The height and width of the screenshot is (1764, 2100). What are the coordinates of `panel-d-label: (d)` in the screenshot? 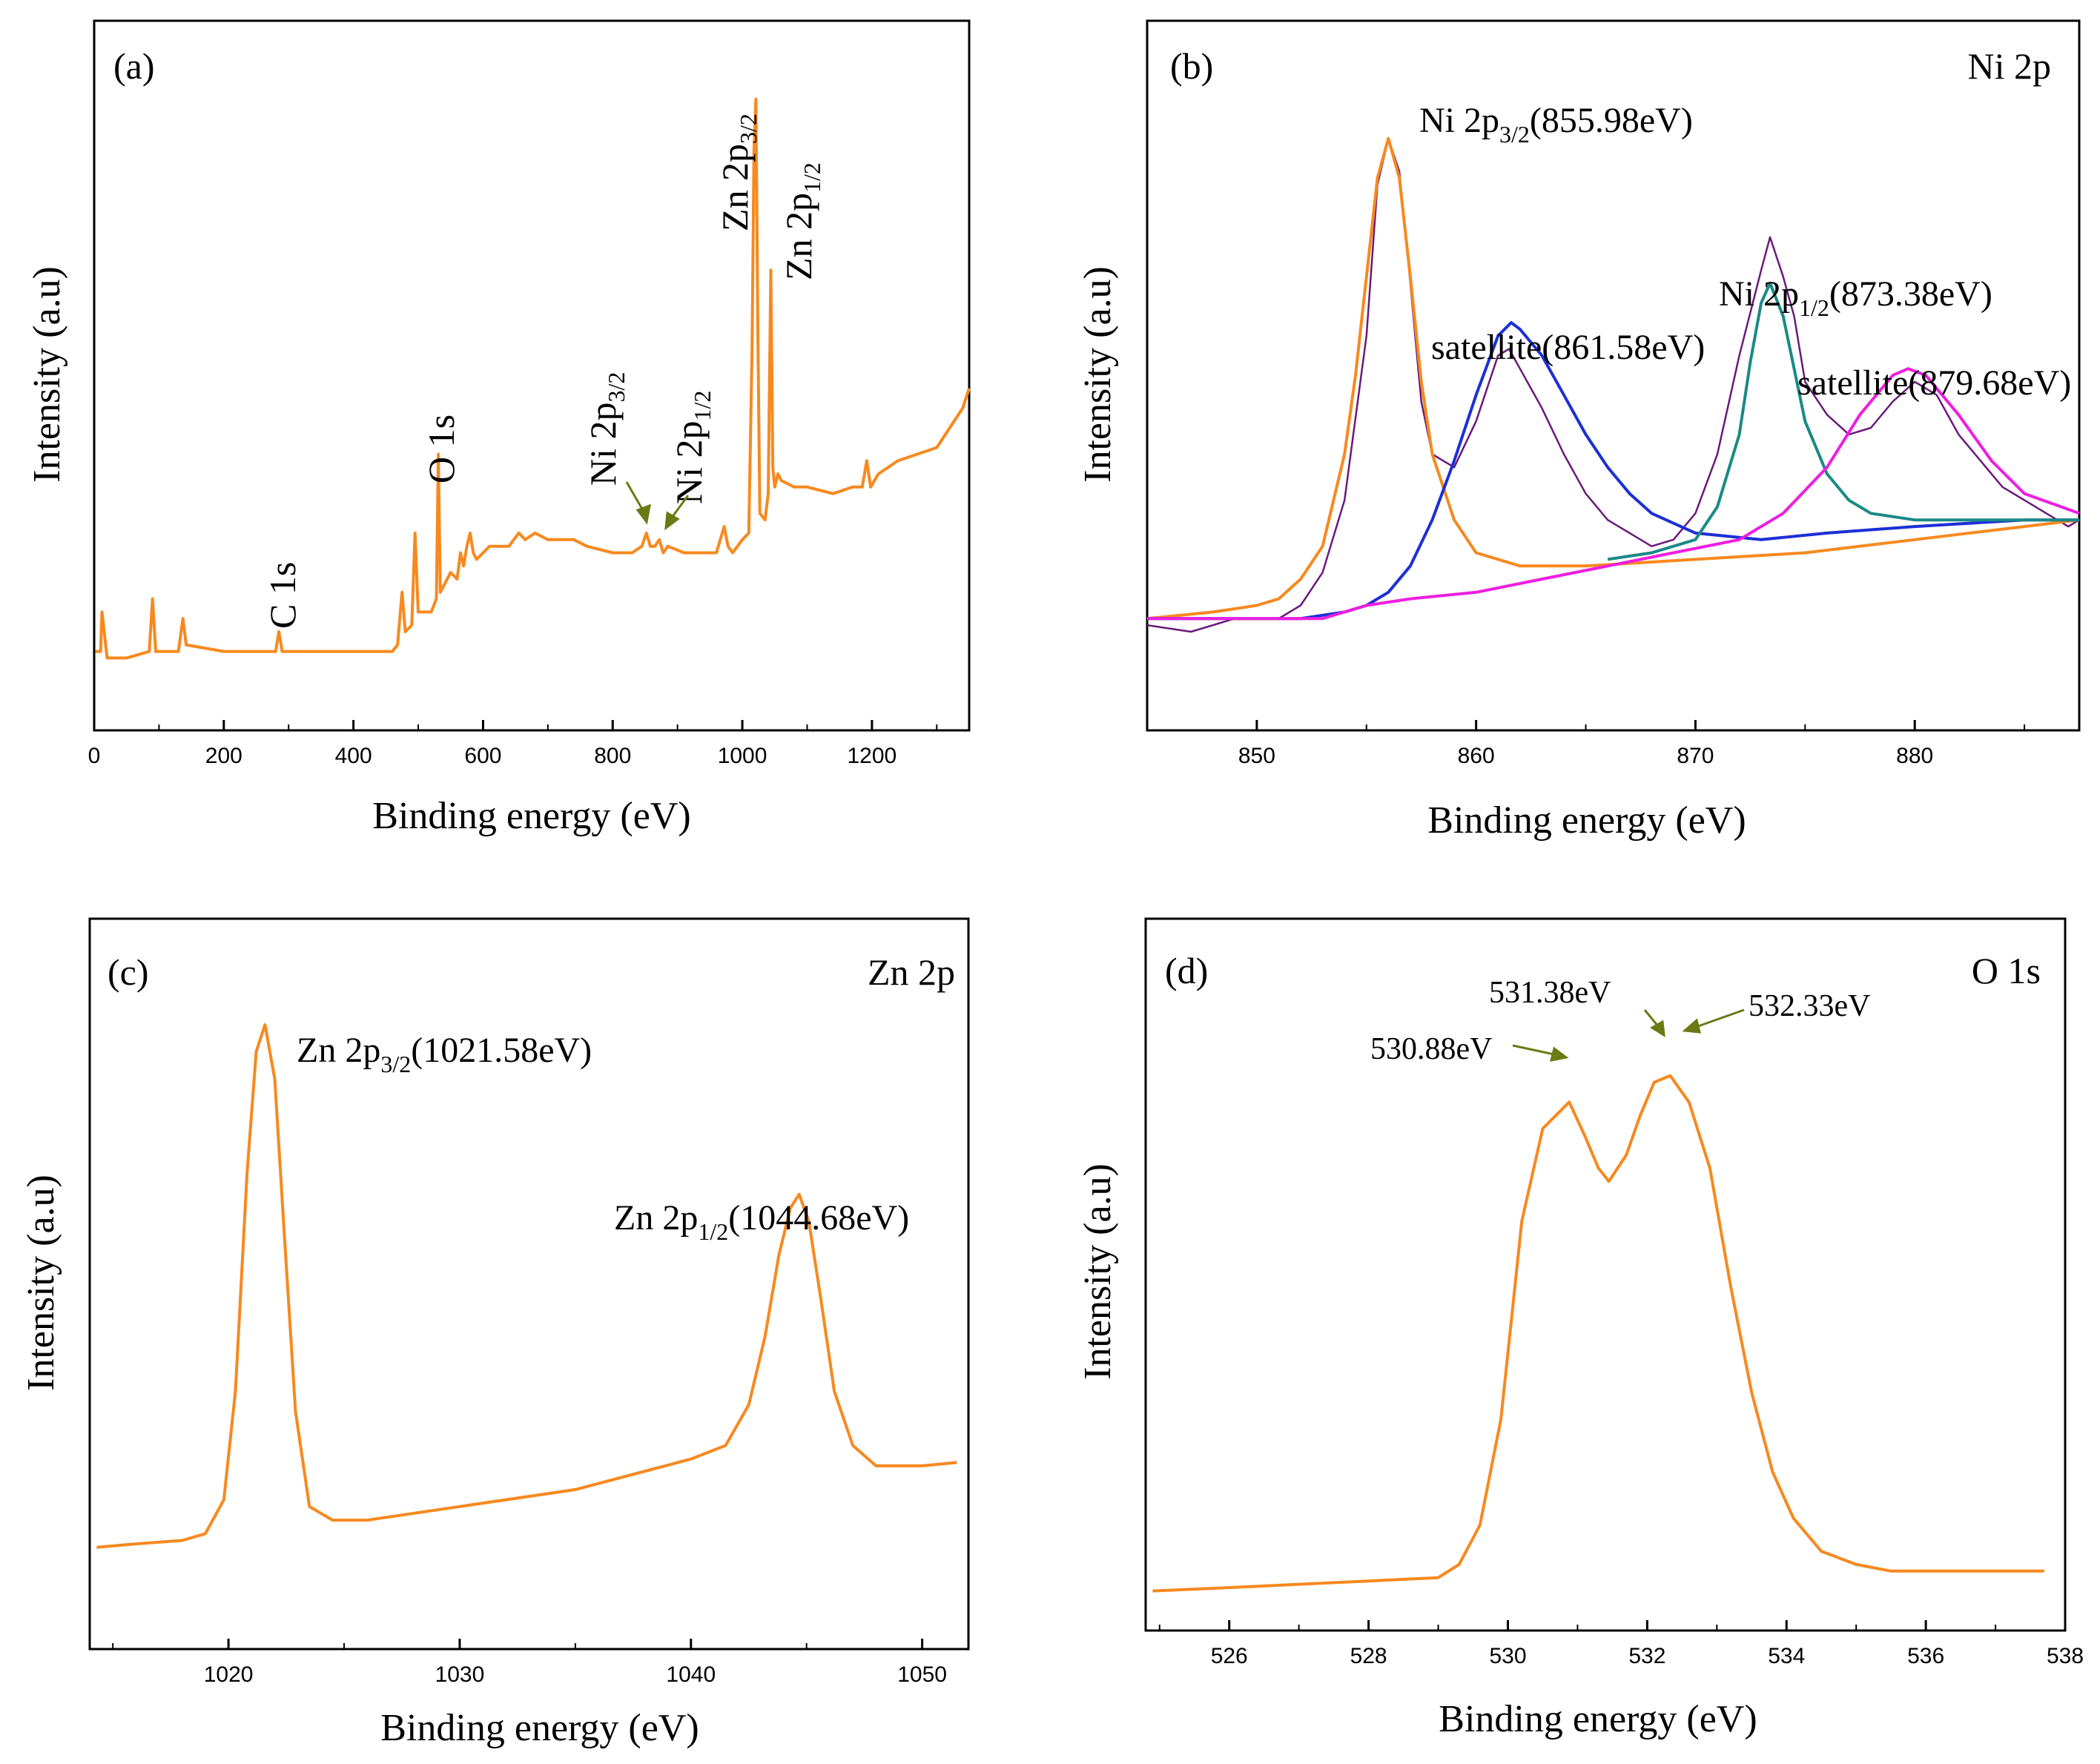 It's located at (1186, 970).